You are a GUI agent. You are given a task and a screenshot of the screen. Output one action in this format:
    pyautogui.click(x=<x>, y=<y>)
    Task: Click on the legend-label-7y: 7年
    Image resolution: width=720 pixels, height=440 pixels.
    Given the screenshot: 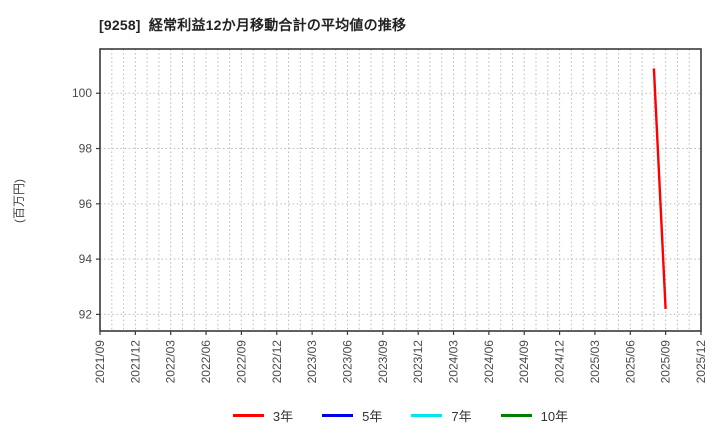 What is the action you would take?
    pyautogui.click(x=461, y=416)
    